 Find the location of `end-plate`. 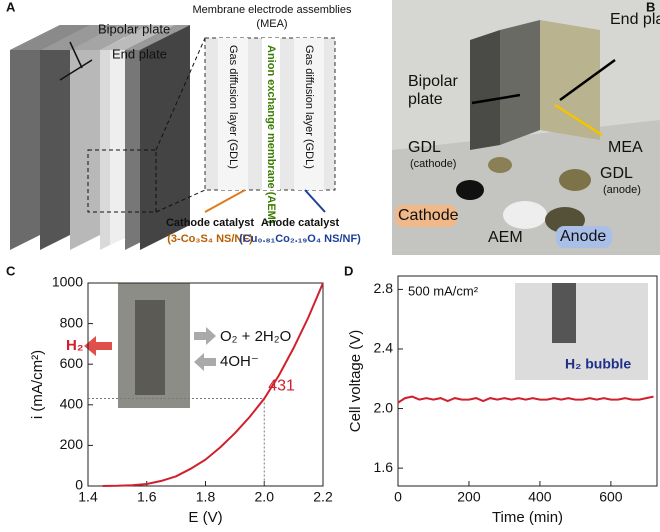

end-plate is located at coordinates (165, 137).